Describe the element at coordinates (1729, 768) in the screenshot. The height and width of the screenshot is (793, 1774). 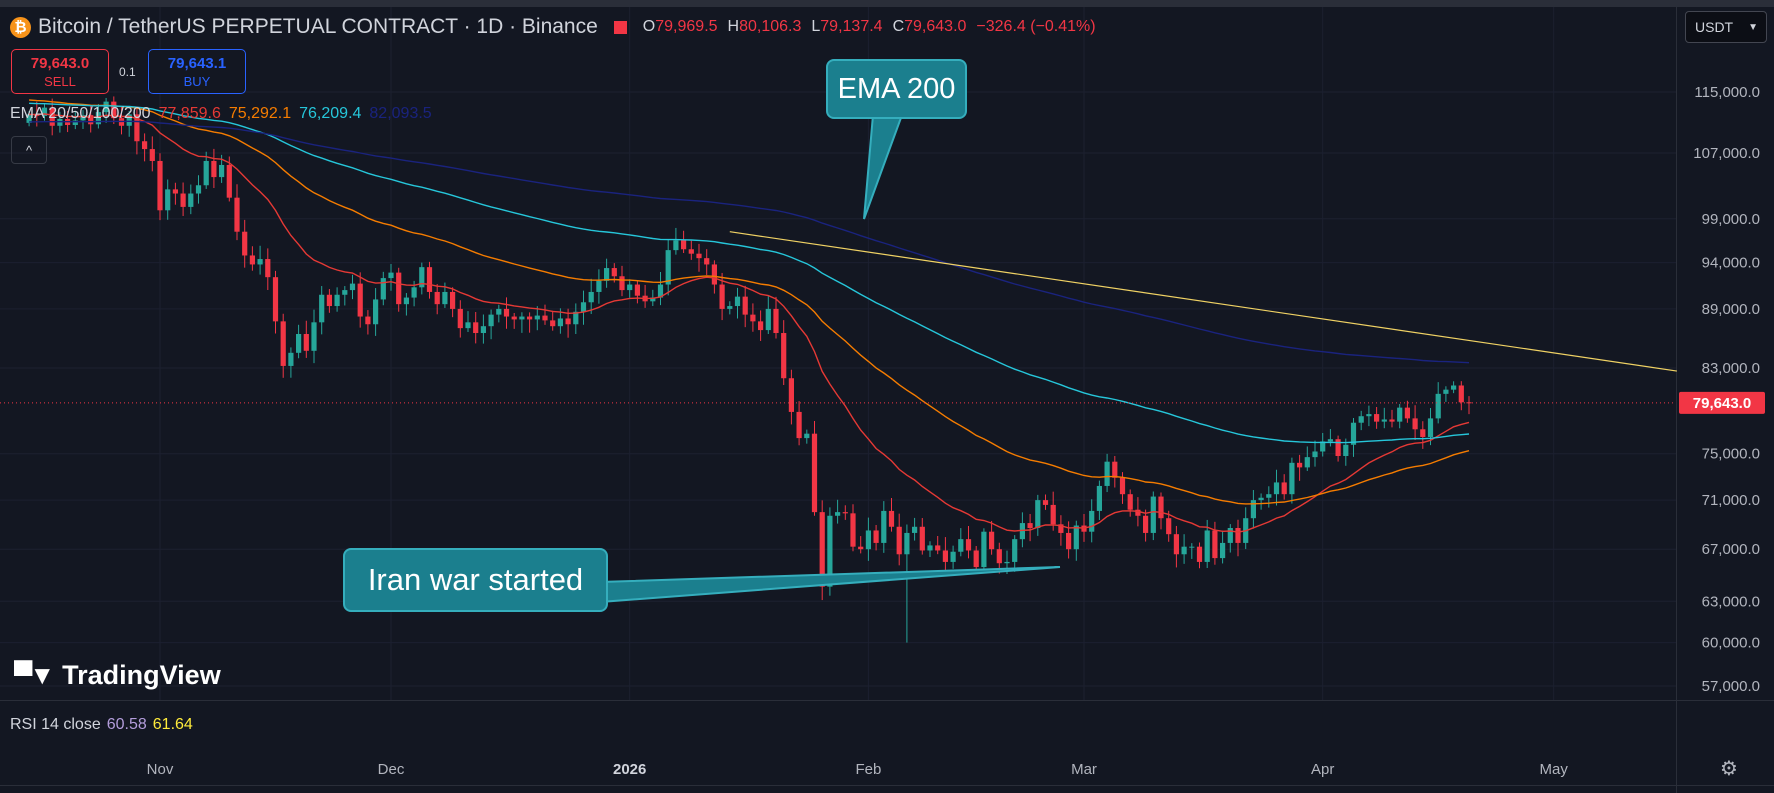
I see `settings-gear-icon: ⚙` at that location.